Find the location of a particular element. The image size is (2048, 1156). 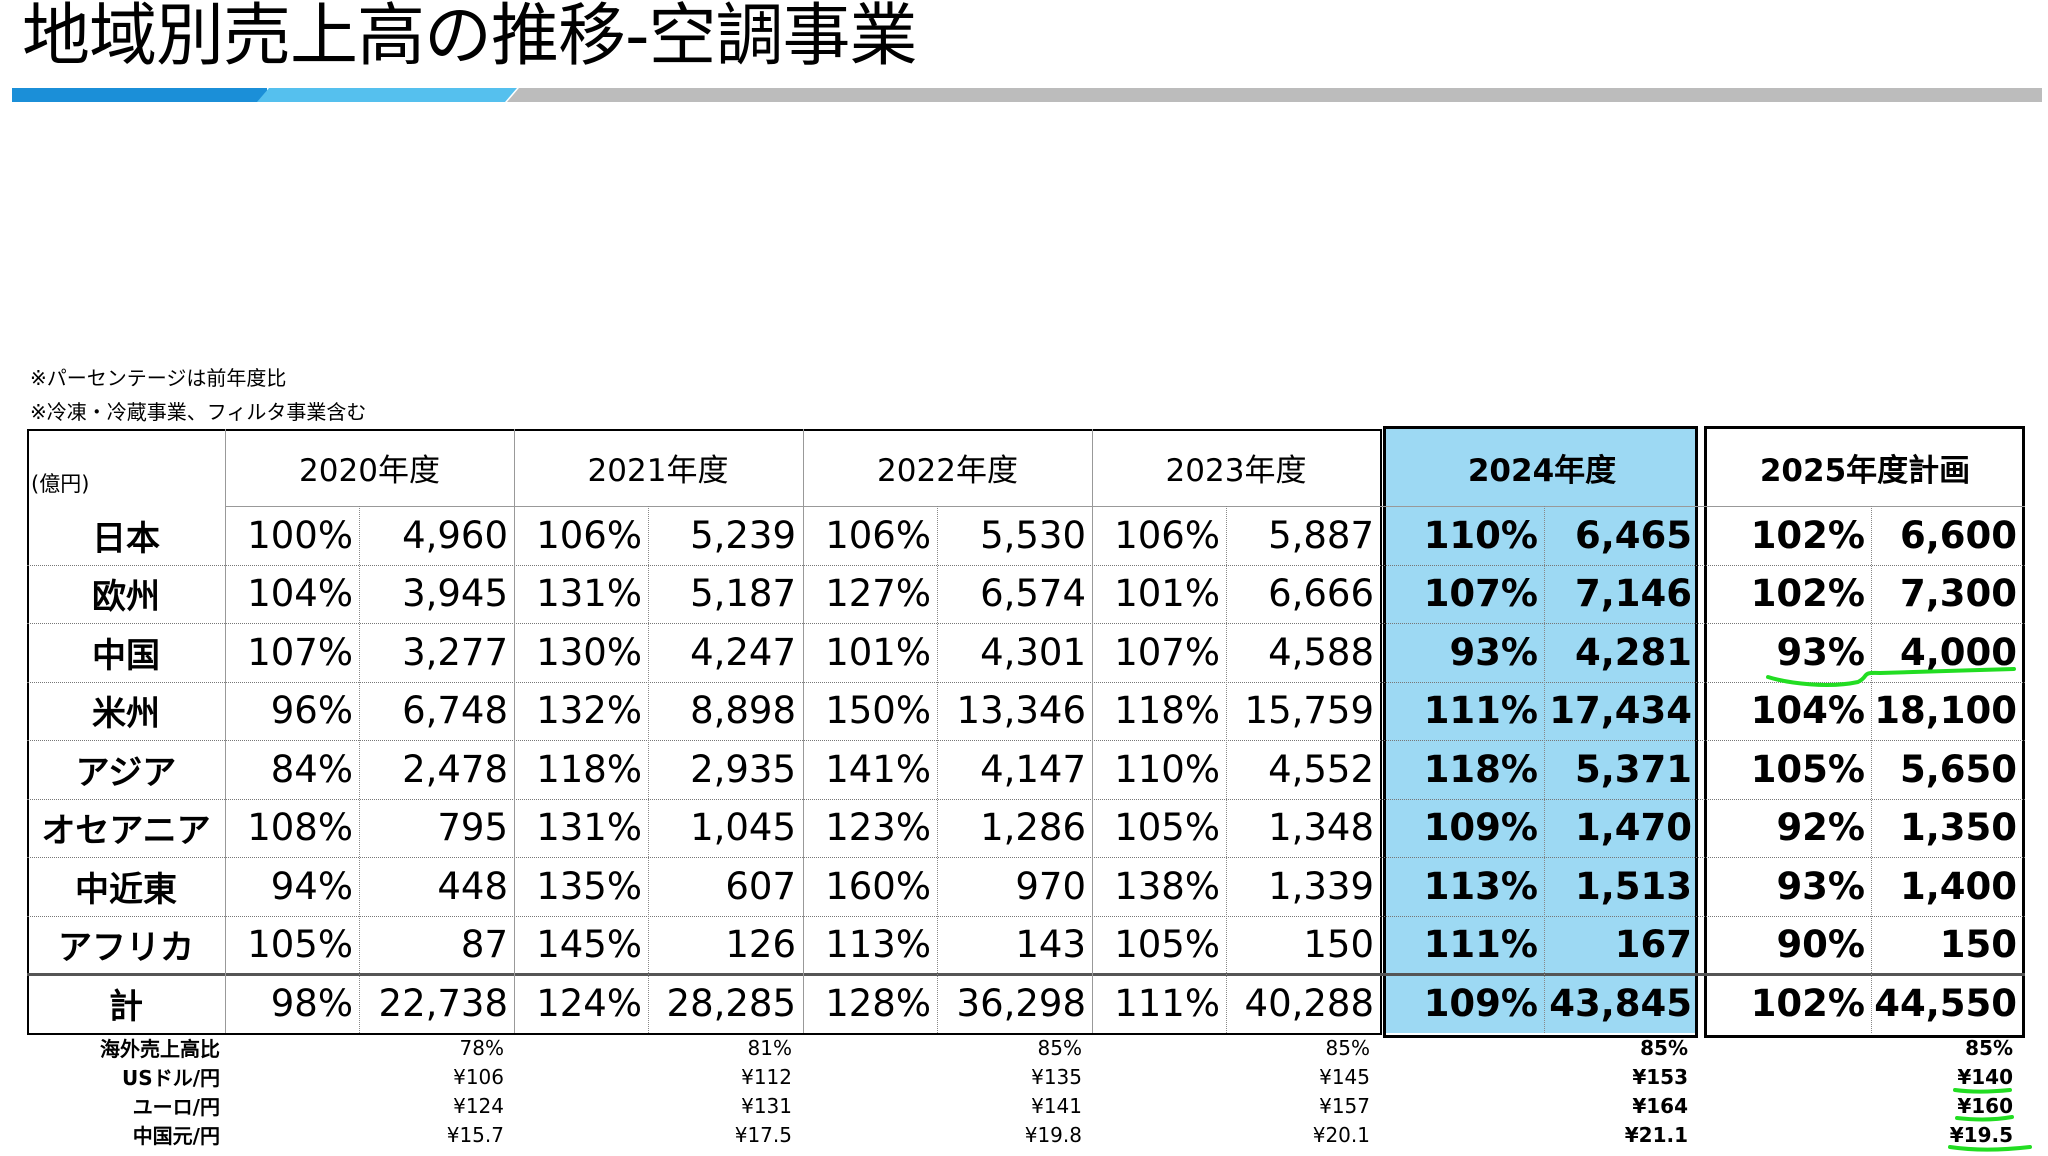

pct-cell: 84% is located at coordinates (311, 769).